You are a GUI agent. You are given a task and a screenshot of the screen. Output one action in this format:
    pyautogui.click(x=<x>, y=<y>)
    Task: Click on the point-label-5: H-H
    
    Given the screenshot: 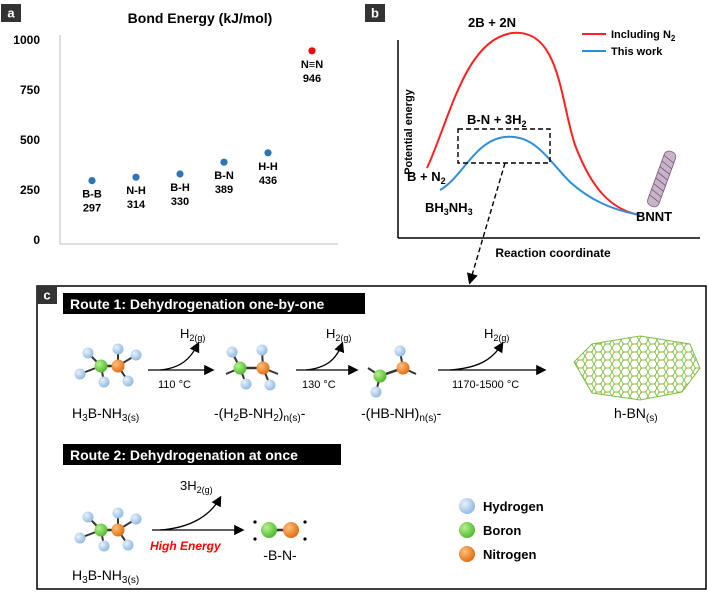 What is the action you would take?
    pyautogui.click(x=268, y=167)
    